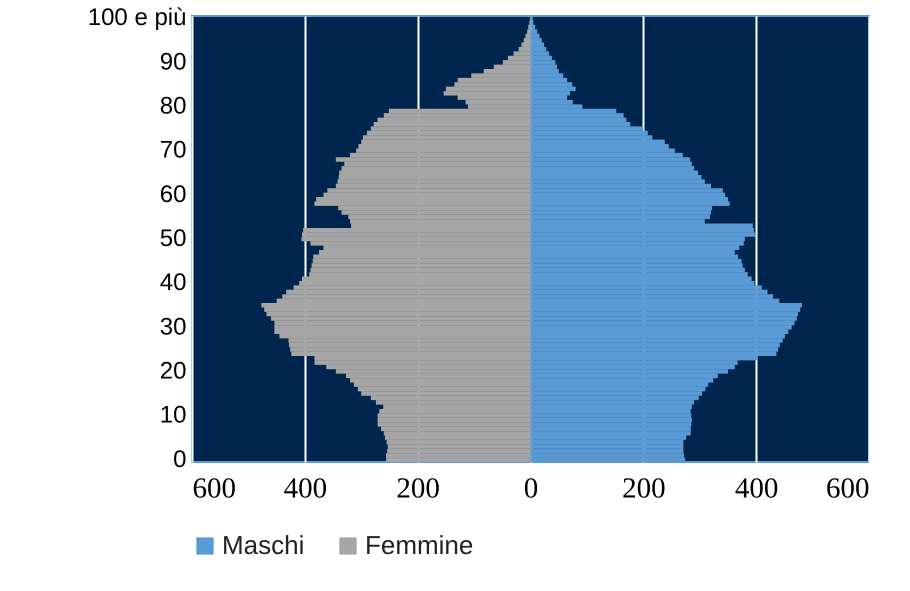 The height and width of the screenshot is (591, 910). Describe the element at coordinates (263, 545) in the screenshot. I see `legend-label: Maschi` at that location.